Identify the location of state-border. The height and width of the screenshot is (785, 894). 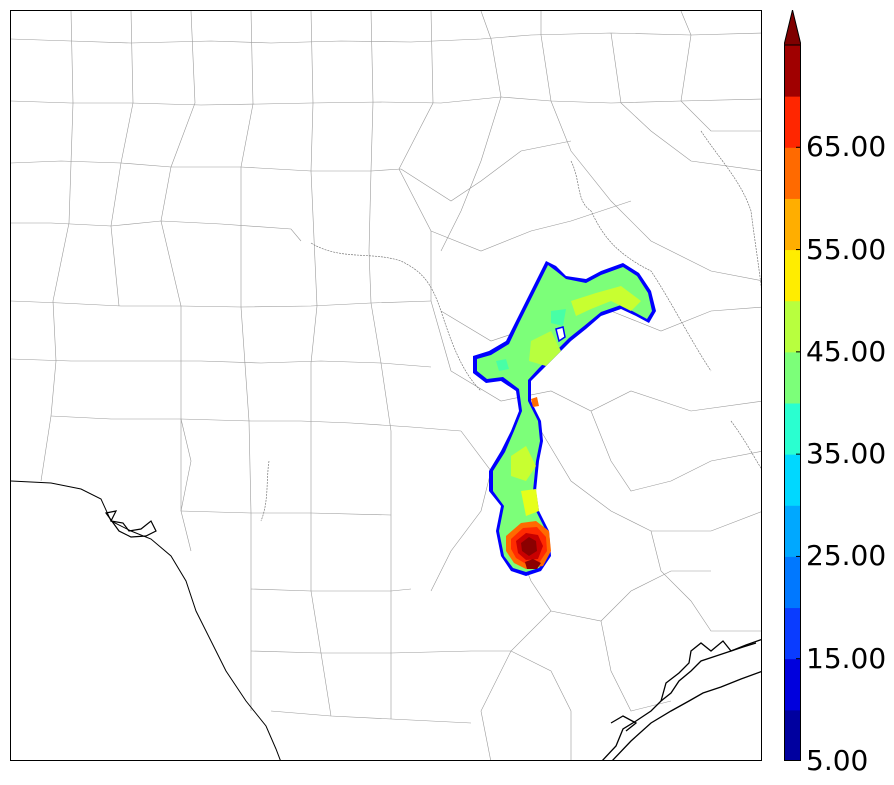
(146, 620).